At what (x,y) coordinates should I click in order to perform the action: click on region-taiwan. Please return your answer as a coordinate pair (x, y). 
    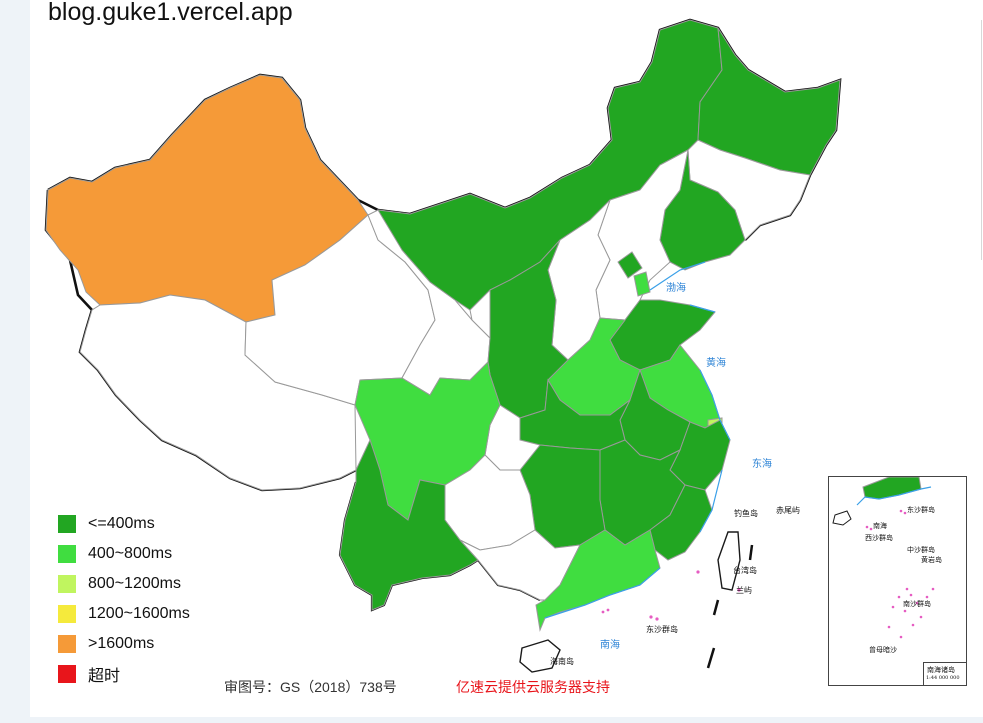
    Looking at the image, I should click on (729, 561).